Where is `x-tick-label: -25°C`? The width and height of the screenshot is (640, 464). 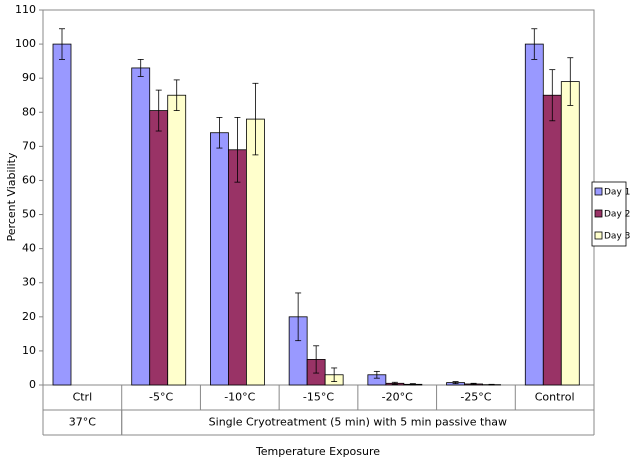 x-tick-label: -25°C is located at coordinates (475, 397).